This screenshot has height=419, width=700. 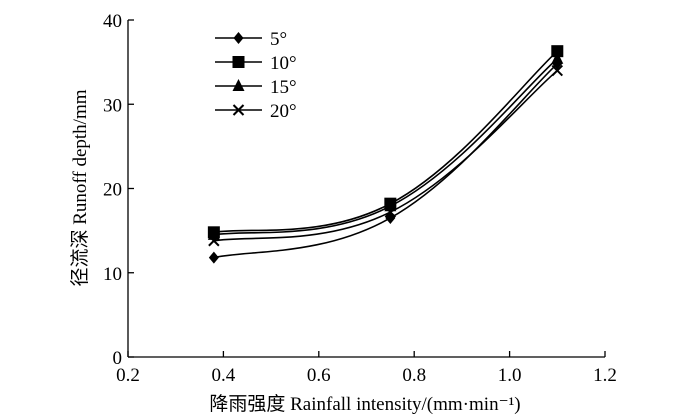 What do you see at coordinates (256, 87) in the screenshot?
I see `legend-item: 15°` at bounding box center [256, 87].